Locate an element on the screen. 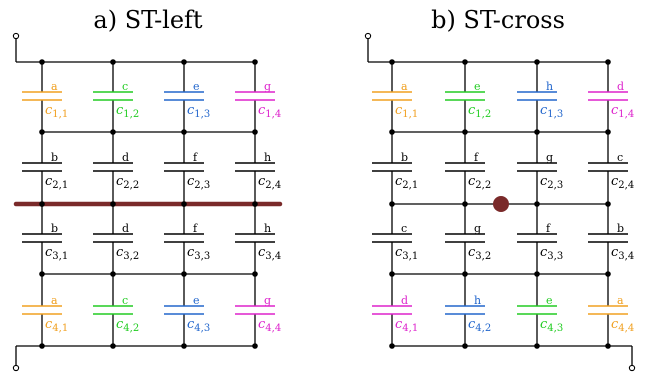  cut-dot is located at coordinates (501, 204).